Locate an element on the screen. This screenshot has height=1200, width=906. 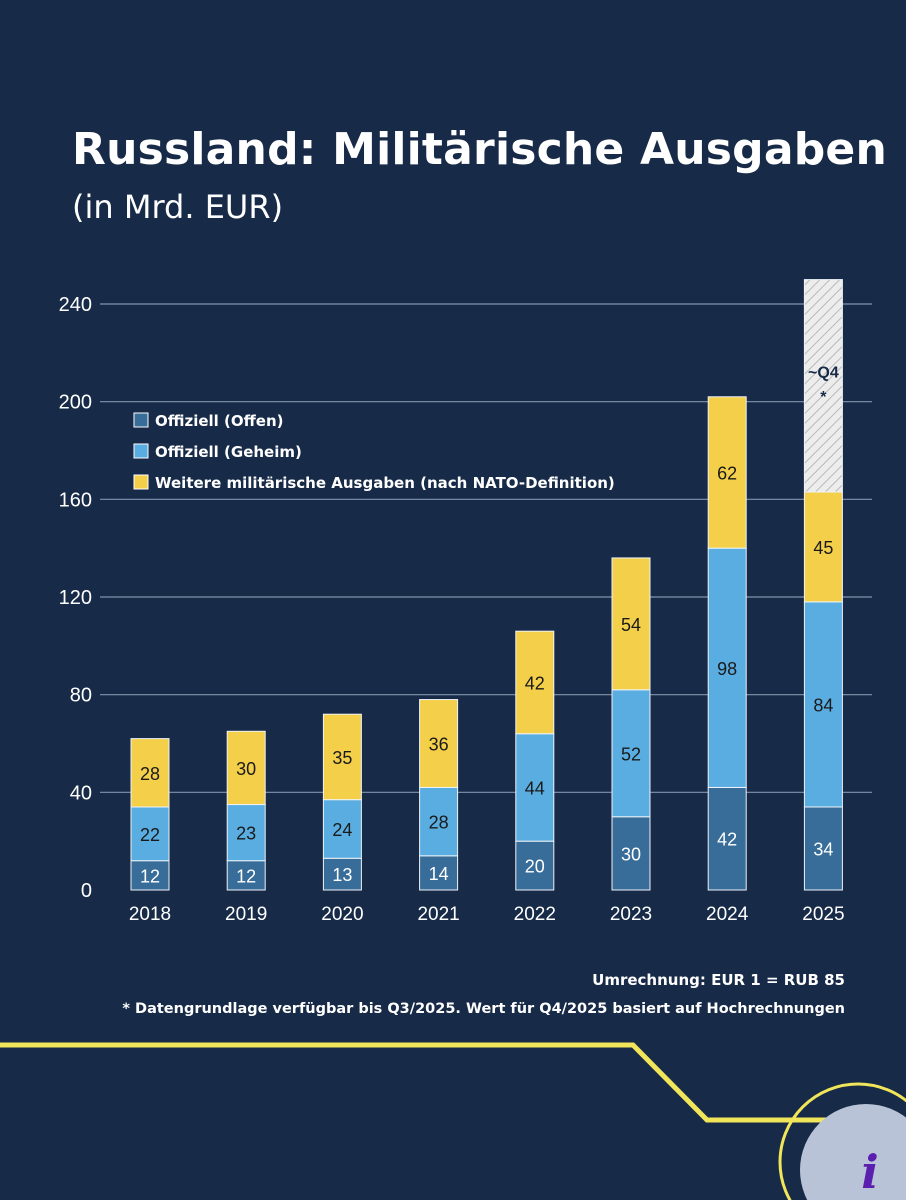
data-label: 24 is located at coordinates (342, 830).